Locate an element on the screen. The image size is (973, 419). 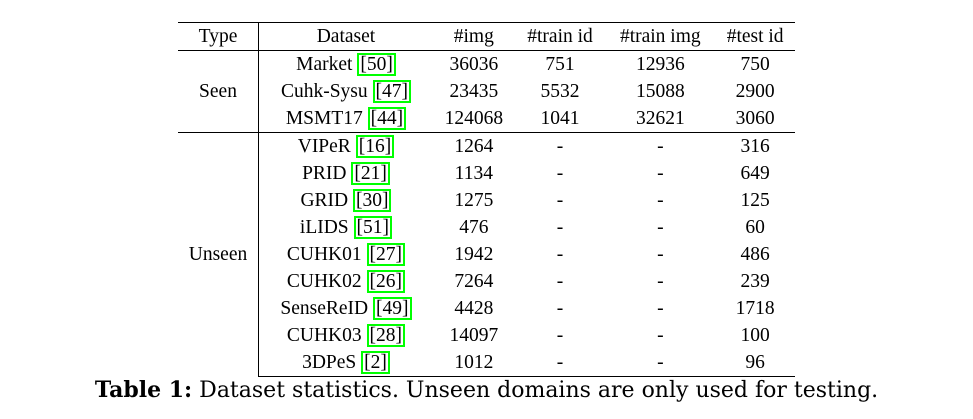
dataset-cell: SenseReID [49] is located at coordinates (346, 308).